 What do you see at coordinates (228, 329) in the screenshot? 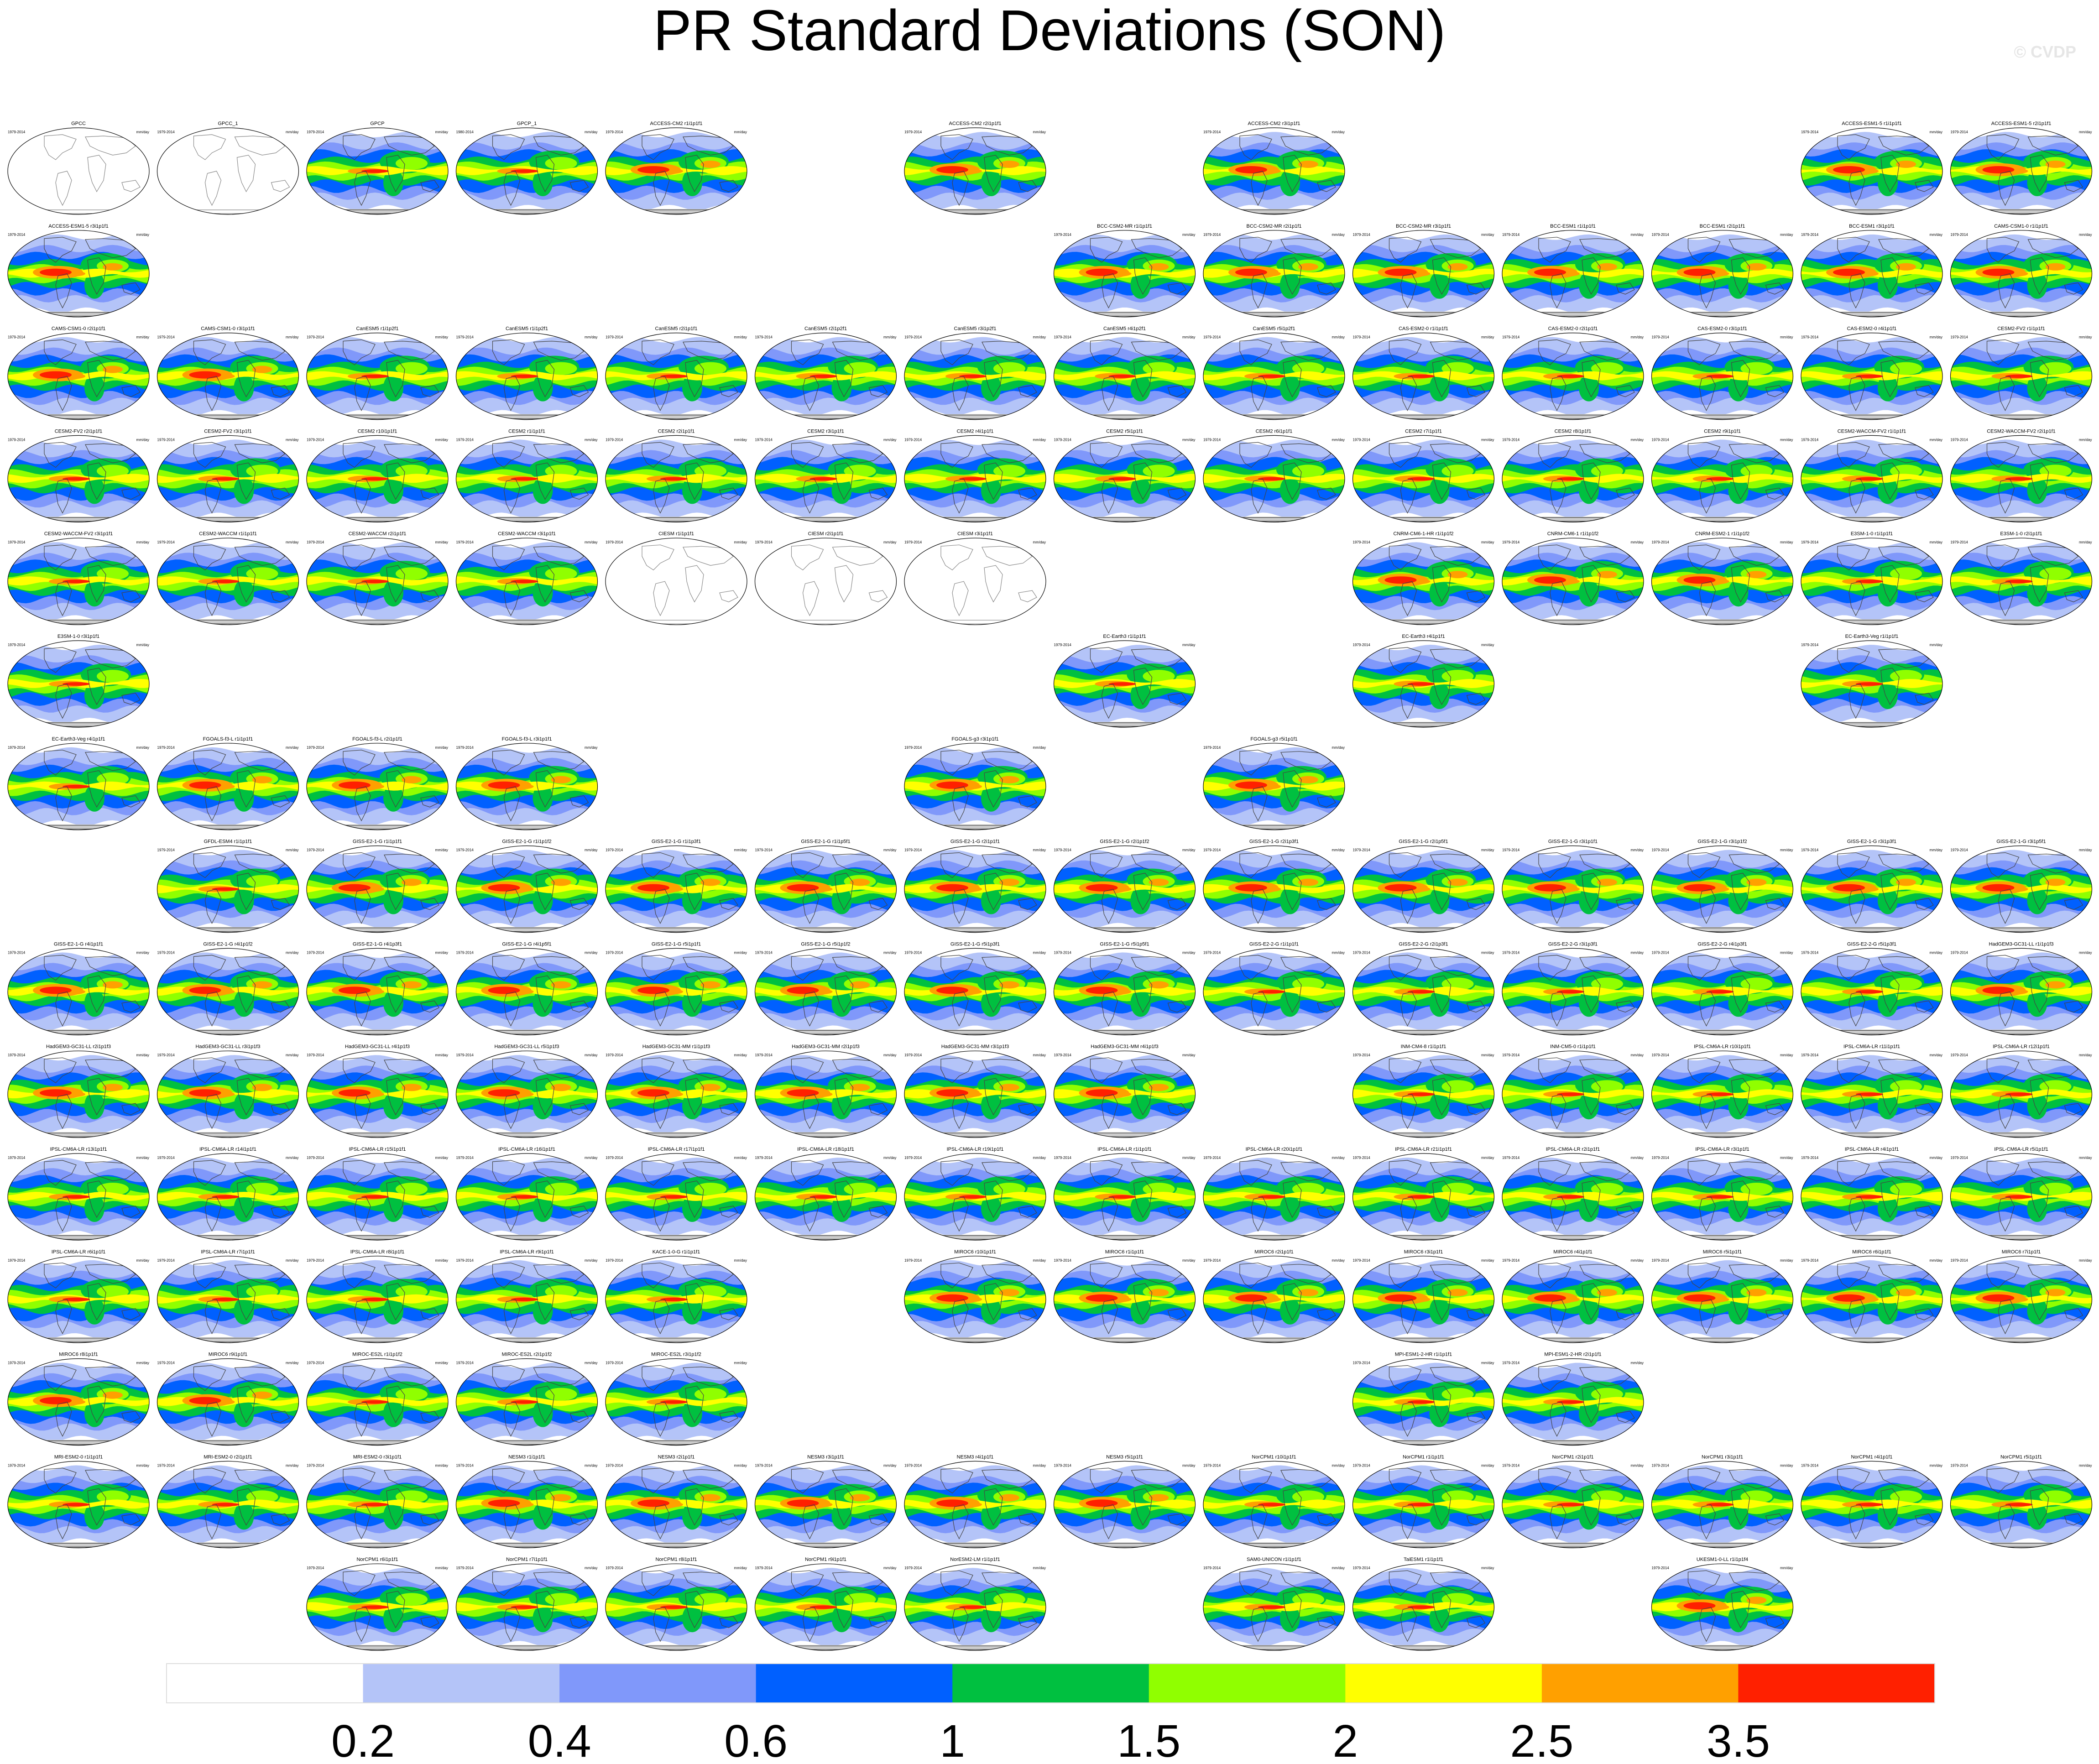
I see `panel-title: CAMS-CSM1-0 r3i1p1f1` at bounding box center [228, 329].